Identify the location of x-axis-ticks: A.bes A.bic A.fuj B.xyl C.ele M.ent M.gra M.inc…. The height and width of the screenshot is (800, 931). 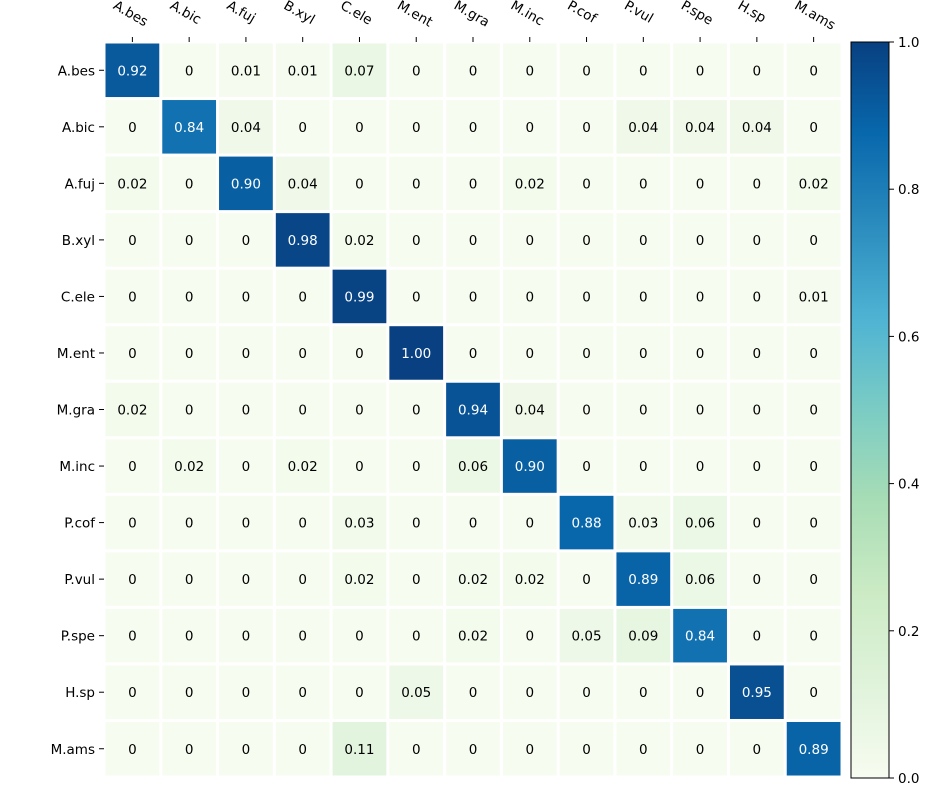
(474, 21).